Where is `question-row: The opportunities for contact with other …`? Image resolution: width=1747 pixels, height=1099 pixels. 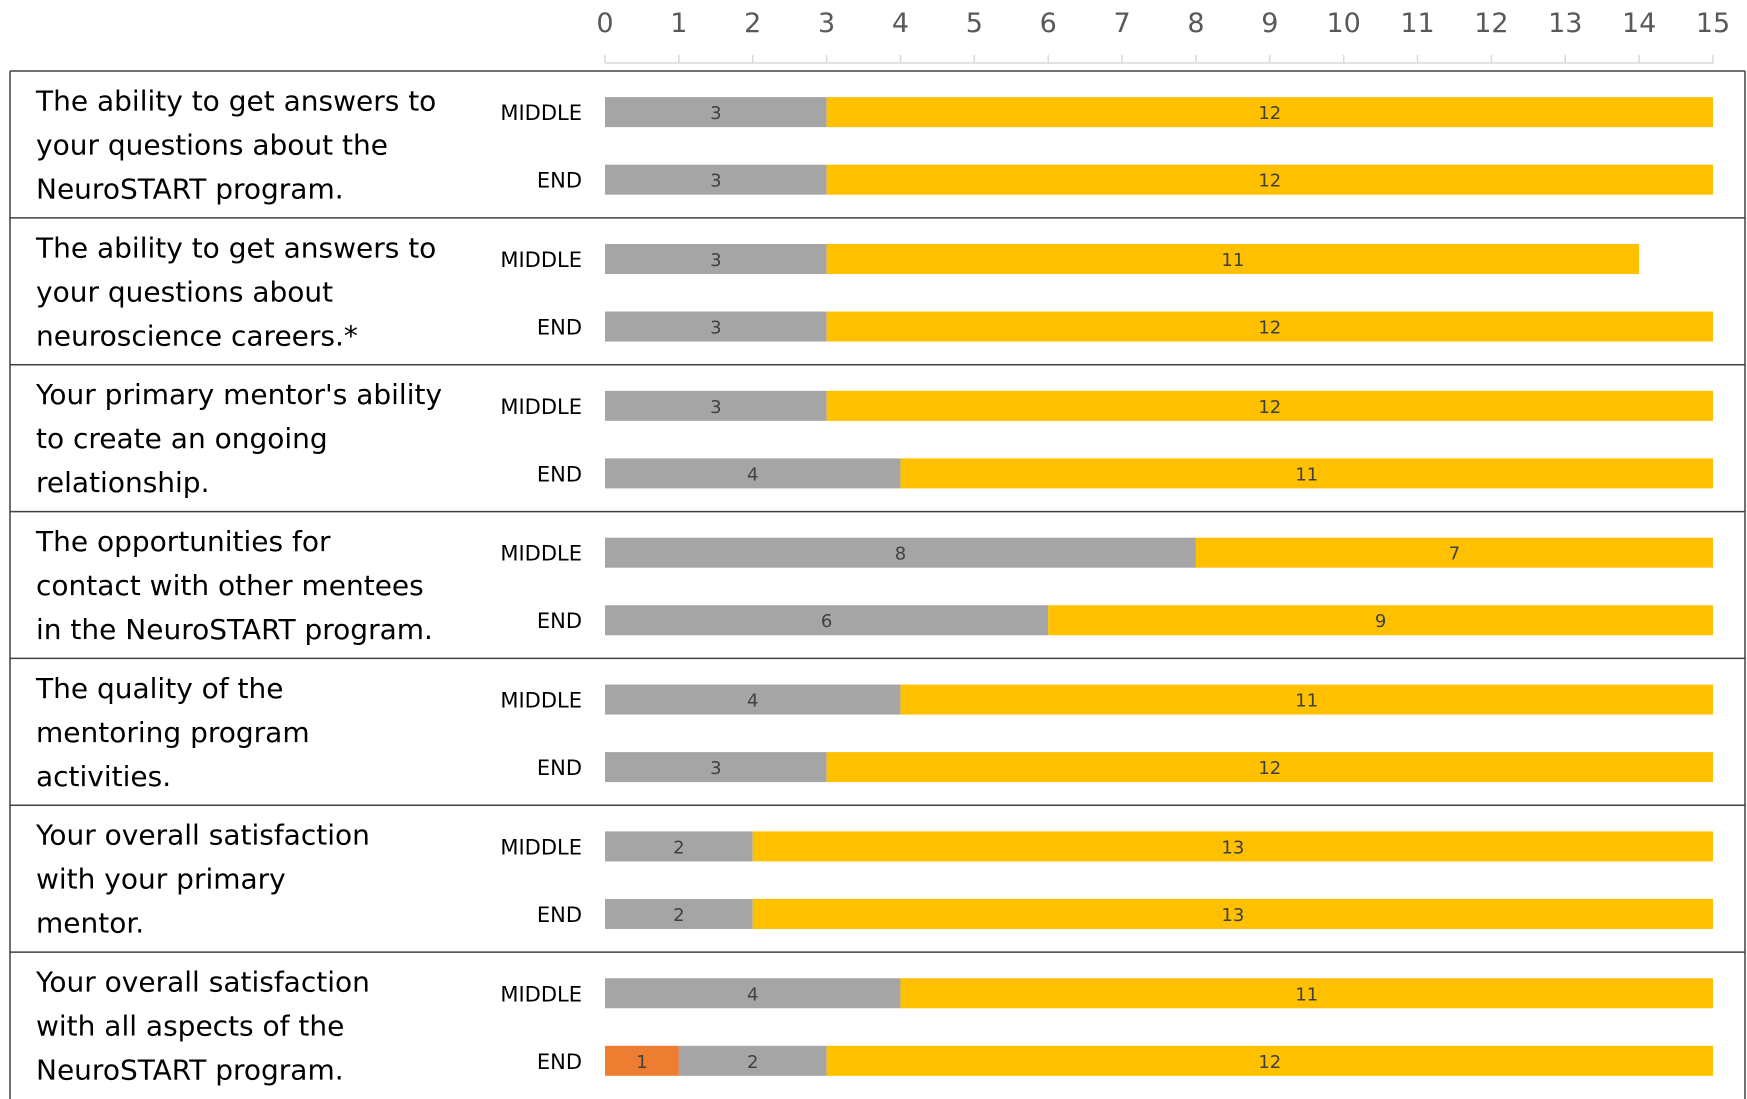 question-row: The opportunities for contact with other … is located at coordinates (877, 578).